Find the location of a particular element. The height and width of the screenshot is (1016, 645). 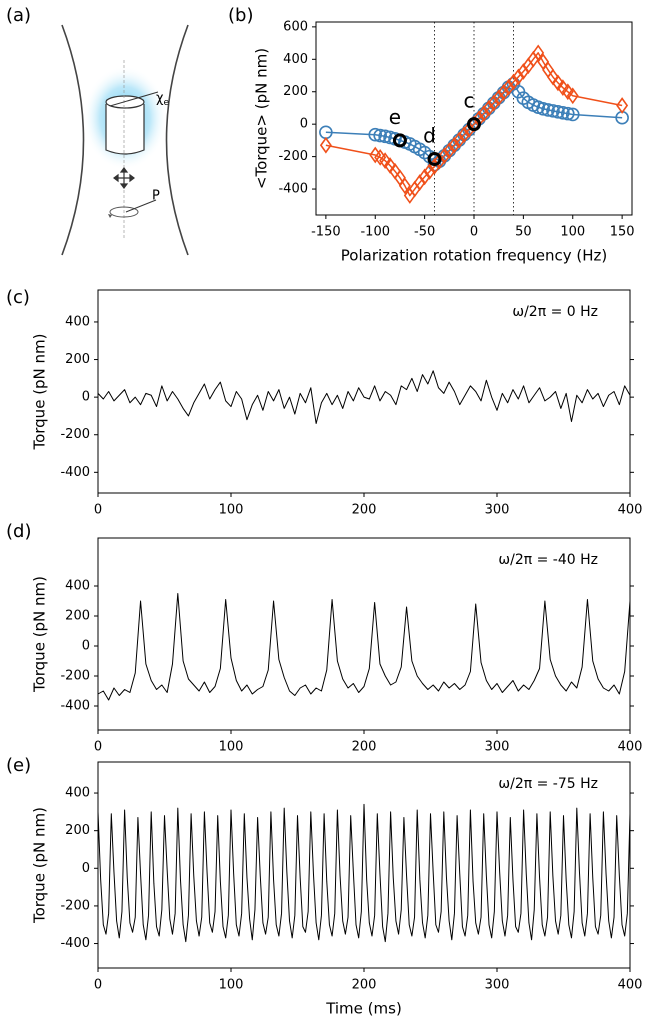

x-tick-label: -100 is located at coordinates (375, 232).